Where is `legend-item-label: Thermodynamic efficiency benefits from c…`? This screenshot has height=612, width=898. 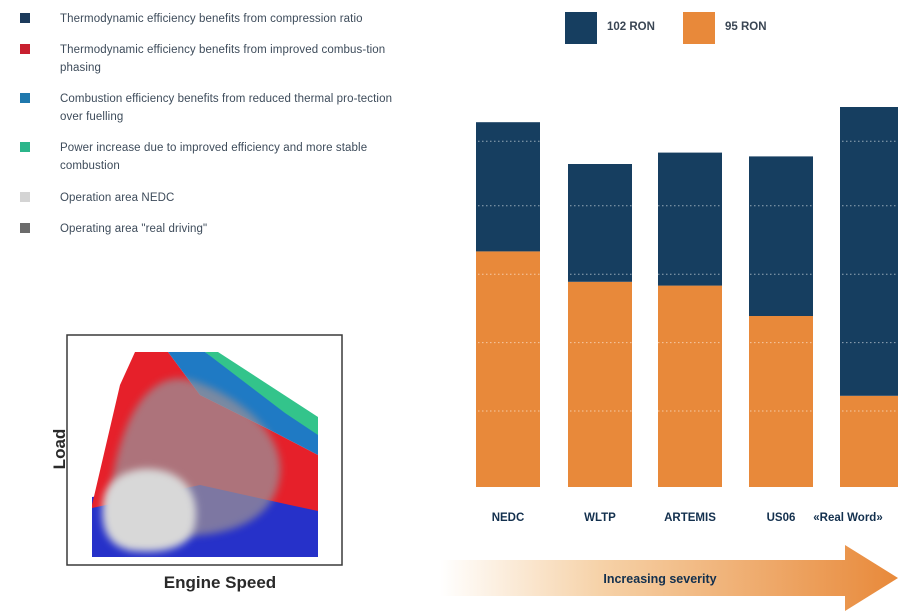 legend-item-label: Thermodynamic efficiency benefits from c… is located at coordinates (211, 19).